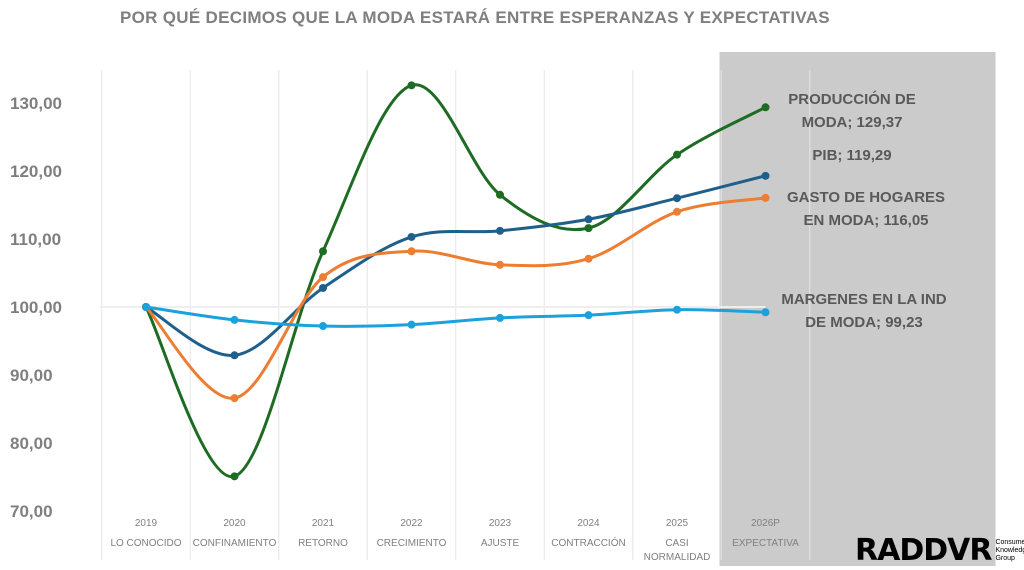 The height and width of the screenshot is (570, 1024). Describe the element at coordinates (412, 543) in the screenshot. I see `x-category-sublabel: CRECIMIENTO` at that location.